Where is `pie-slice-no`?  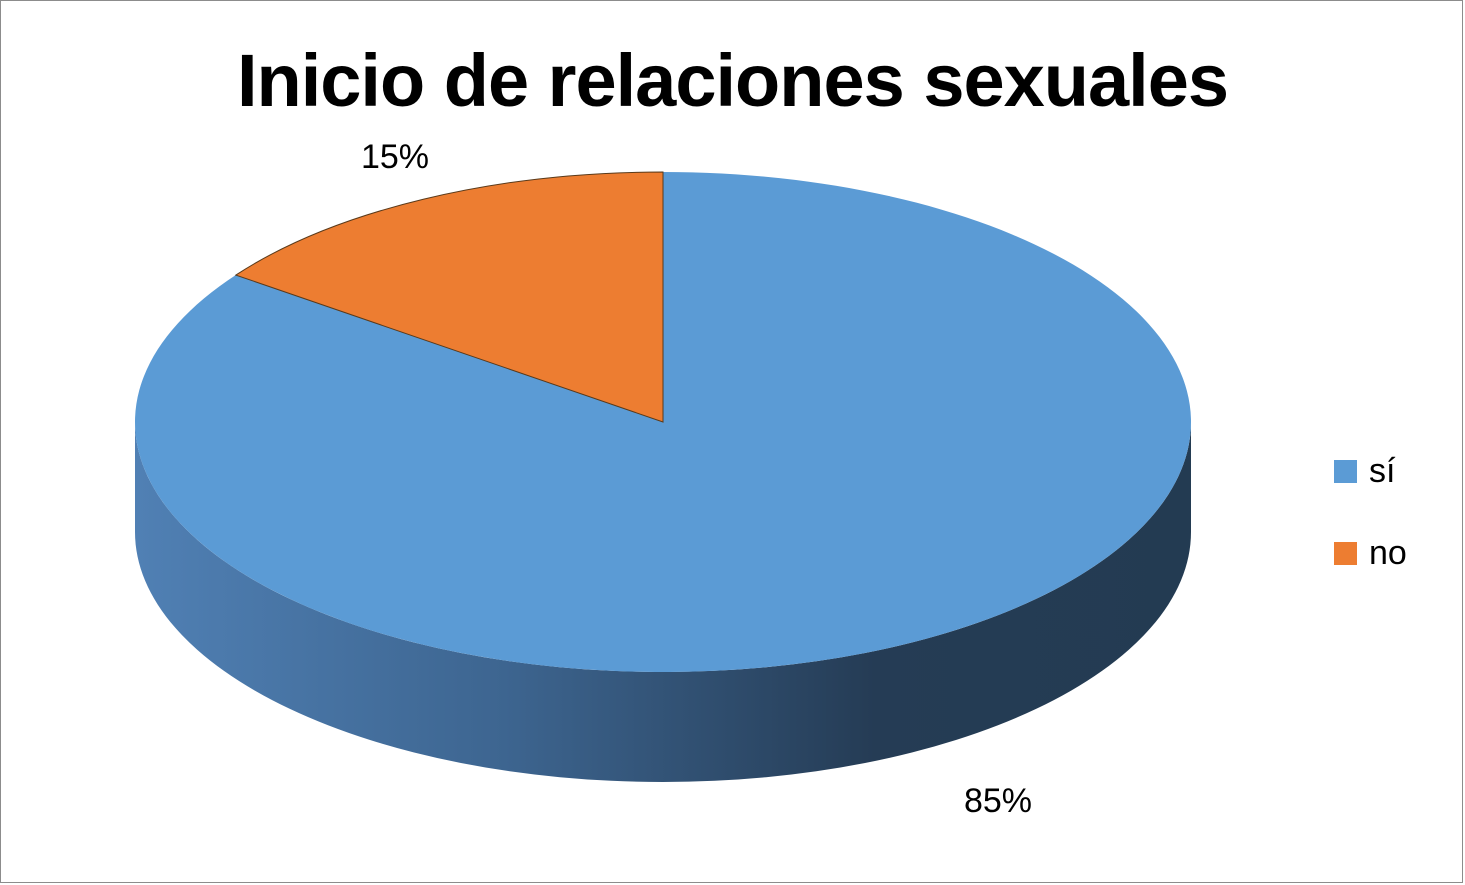
pie-slice-no is located at coordinates (449, 297).